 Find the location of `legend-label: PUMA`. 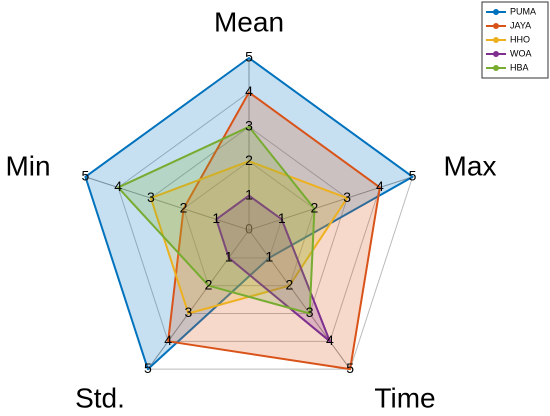

legend-label: PUMA is located at coordinates (523, 11).